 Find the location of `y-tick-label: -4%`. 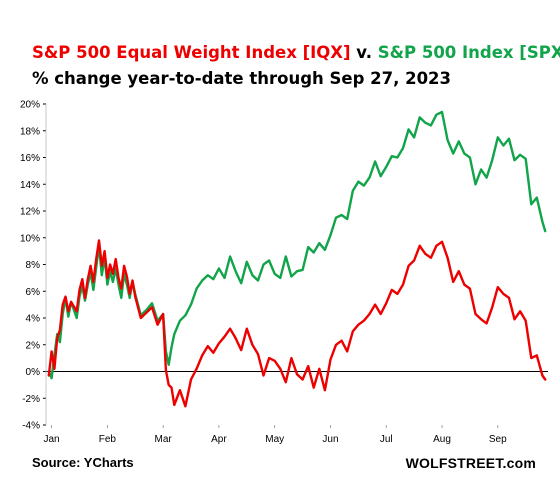

y-tick-label: -4% is located at coordinates (31, 426).